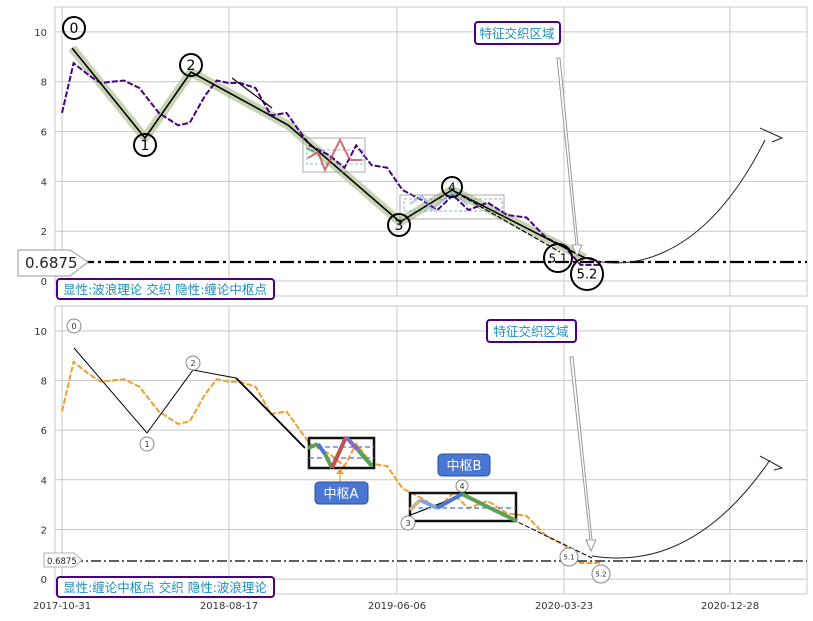 The width and height of the screenshot is (813, 621). What do you see at coordinates (463, 507) in the screenshot?
I see `zhongshu-box-b` at bounding box center [463, 507].